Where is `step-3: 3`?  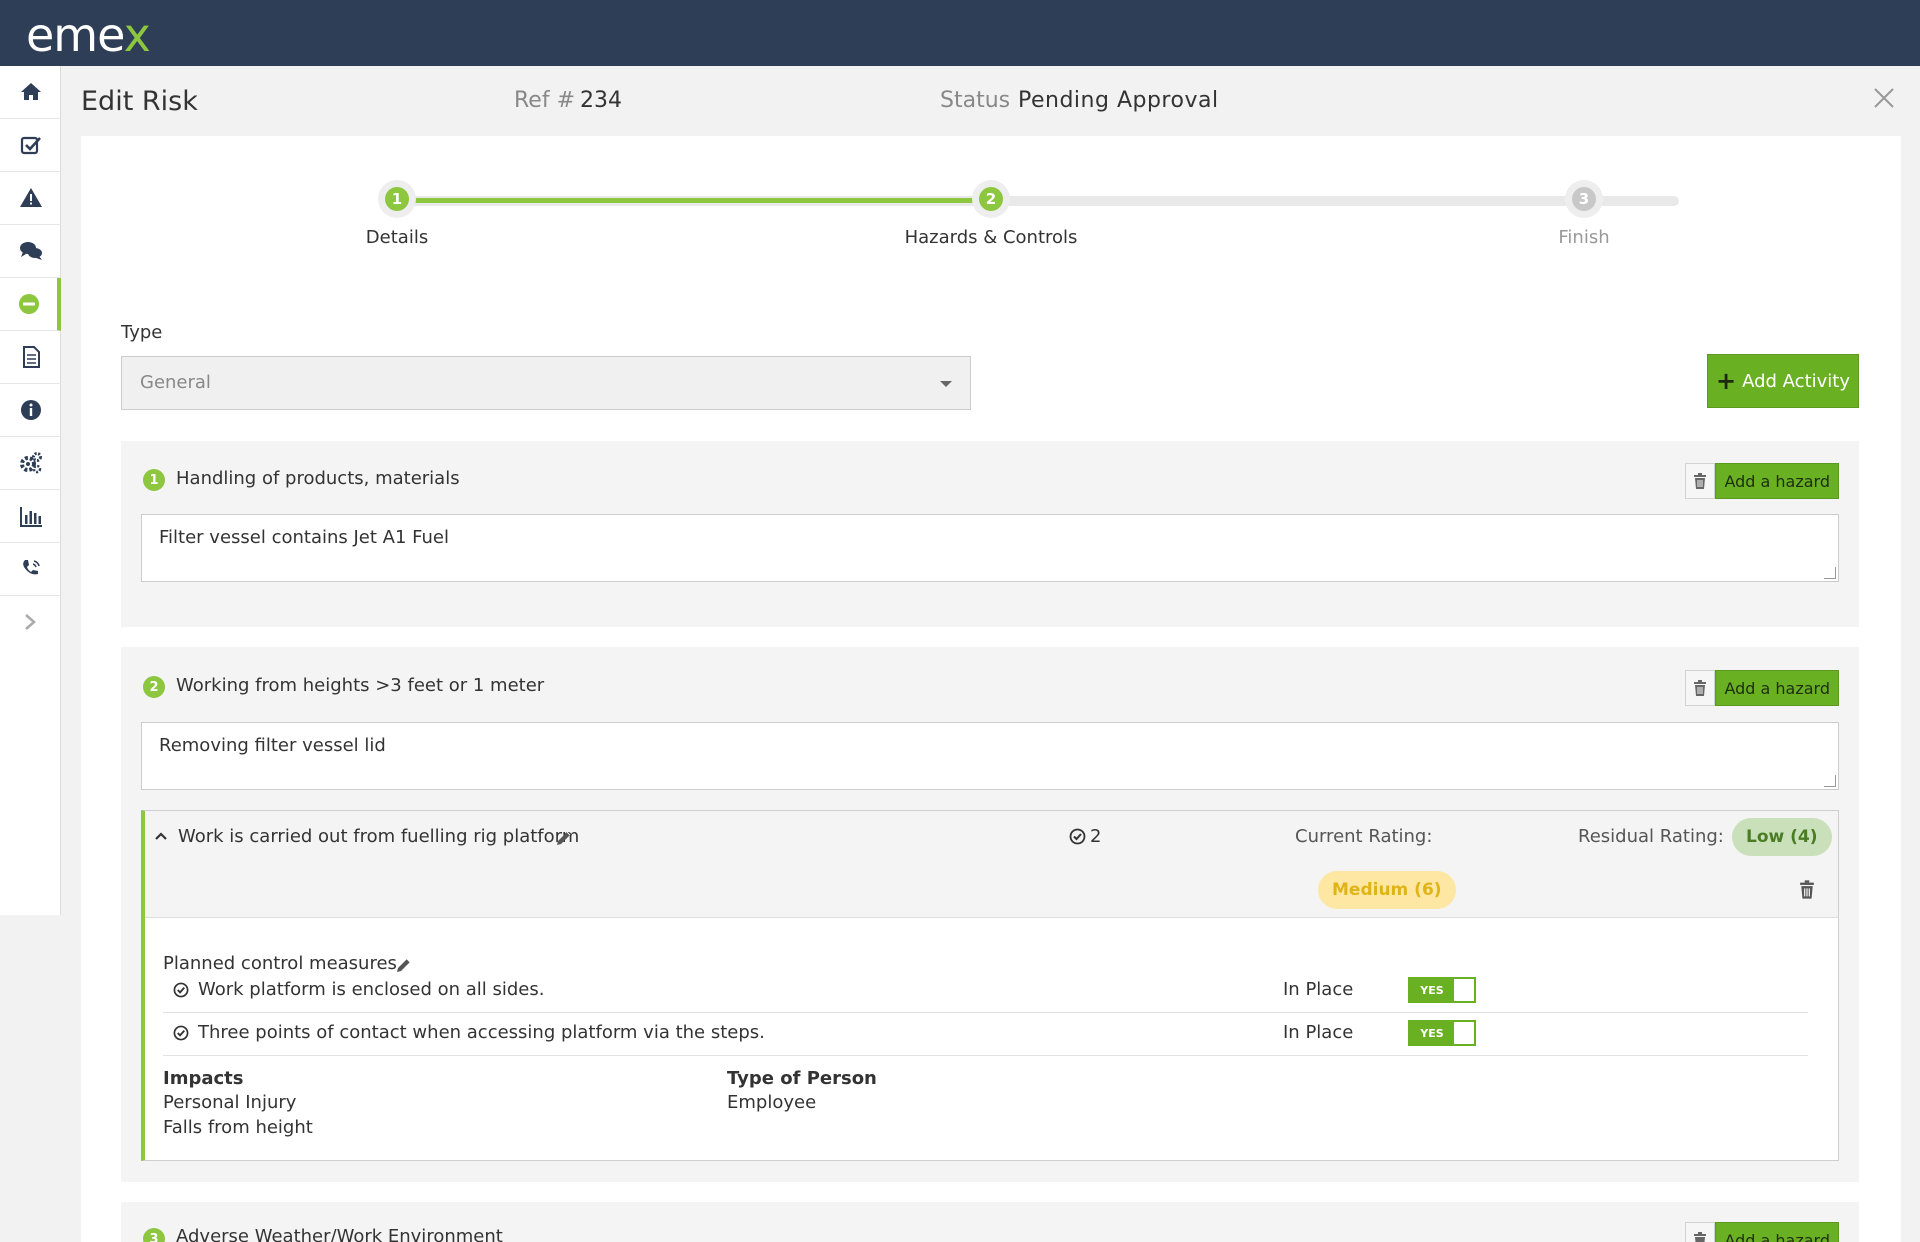
step-3: 3 is located at coordinates (1584, 199).